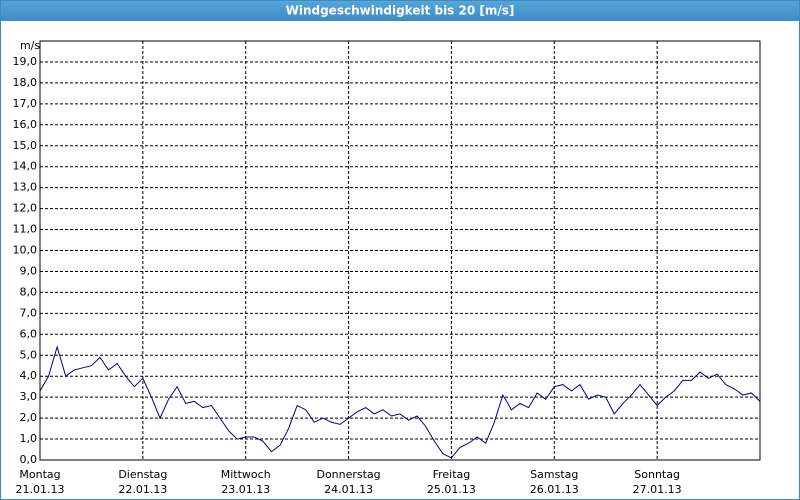  I want to click on x-tick-label: Donnerstag, so click(348, 474).